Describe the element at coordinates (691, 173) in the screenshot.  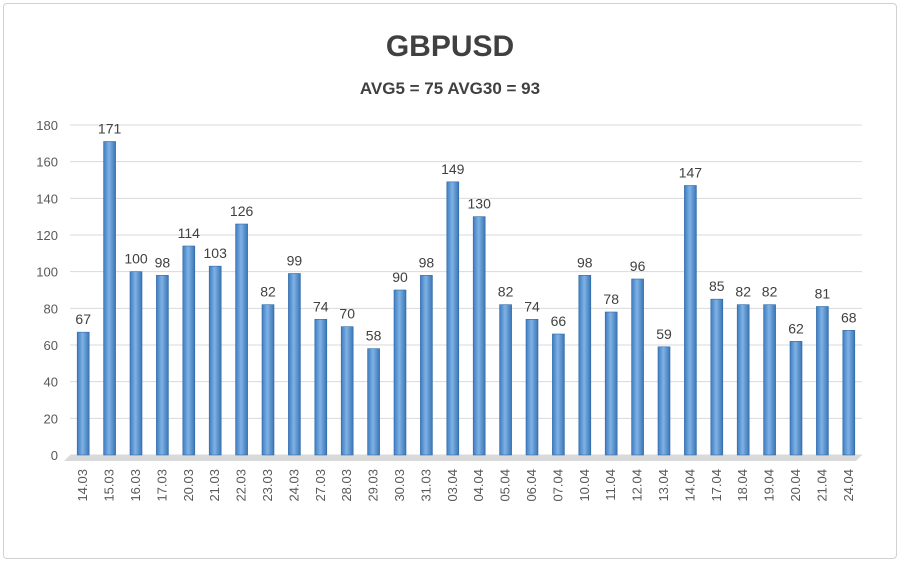
I see `data-label: 147` at that location.